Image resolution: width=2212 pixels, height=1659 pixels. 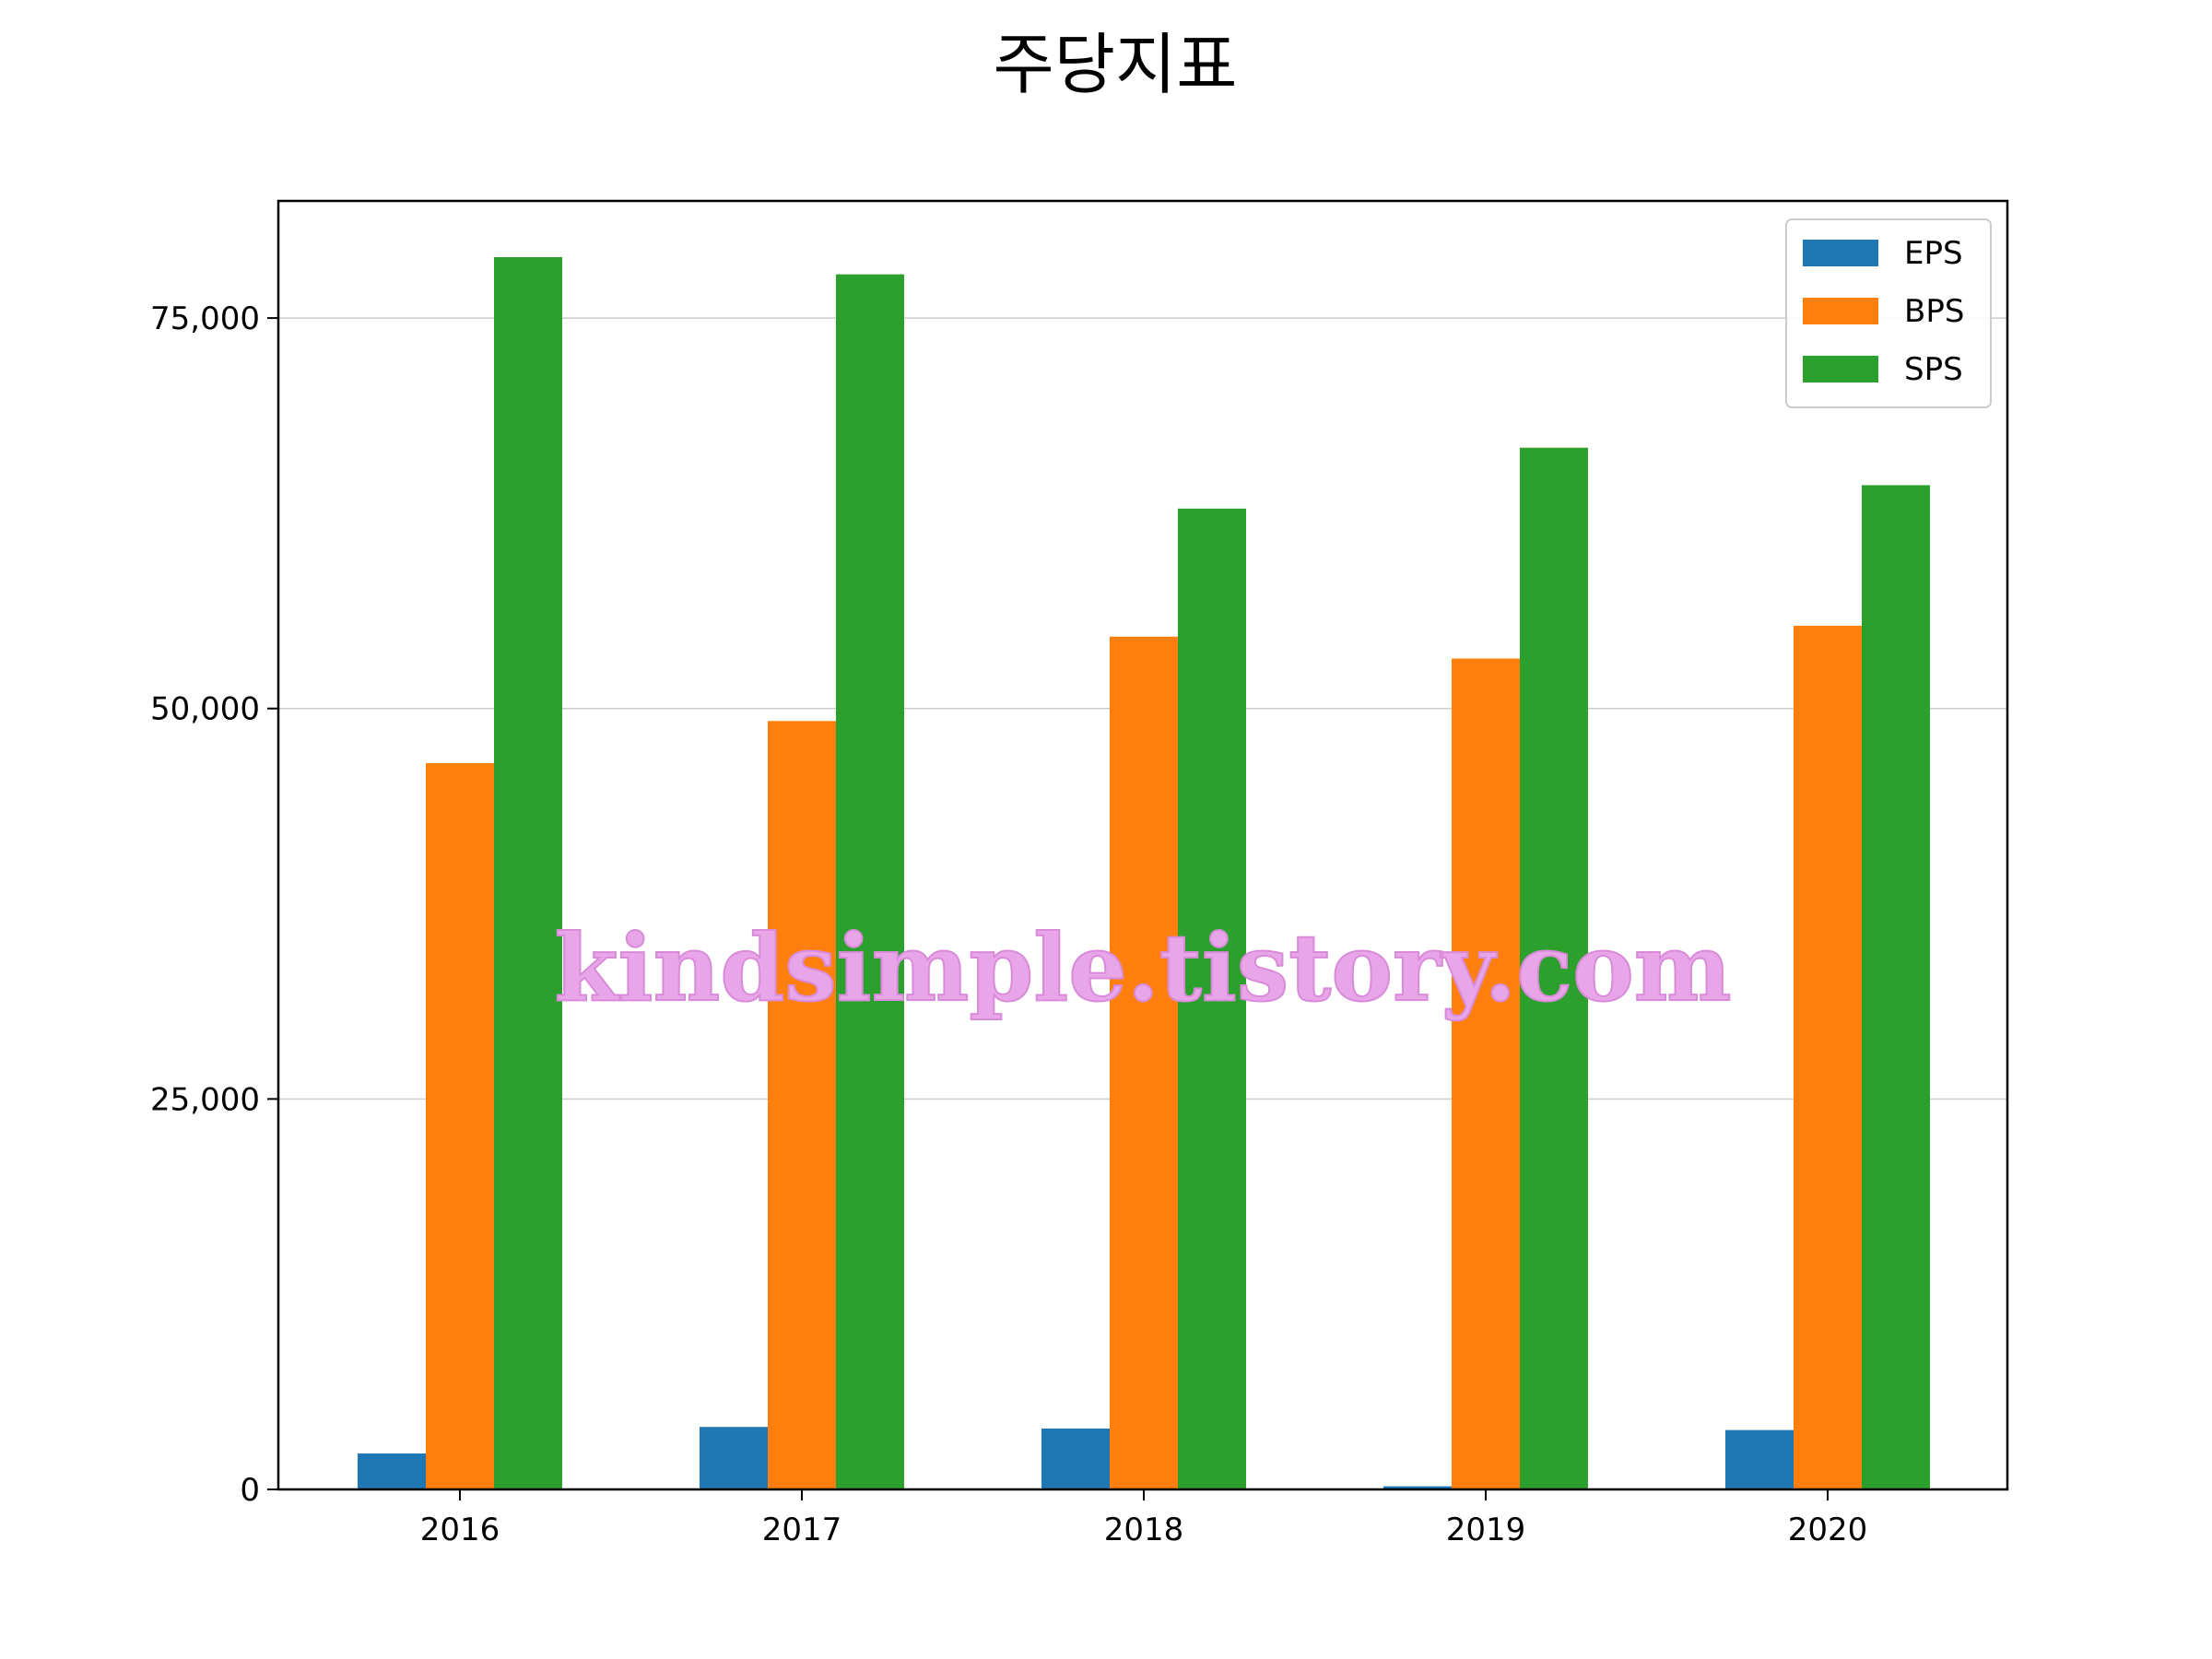 What do you see at coordinates (528, 873) in the screenshot?
I see `bar-sps-2016` at bounding box center [528, 873].